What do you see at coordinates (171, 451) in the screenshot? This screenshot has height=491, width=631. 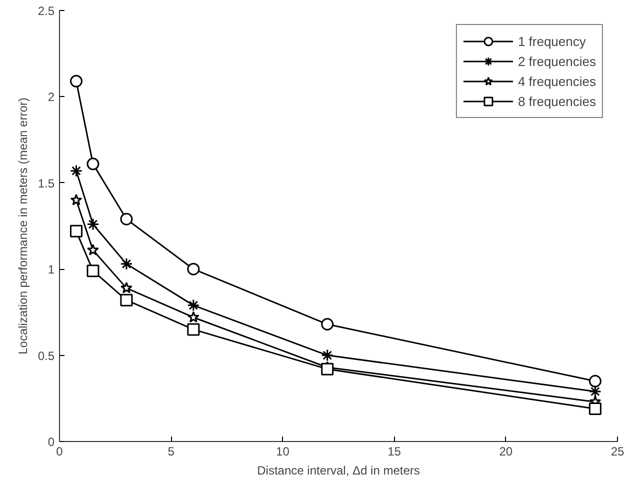 I see `x-tick-label: 5` at bounding box center [171, 451].